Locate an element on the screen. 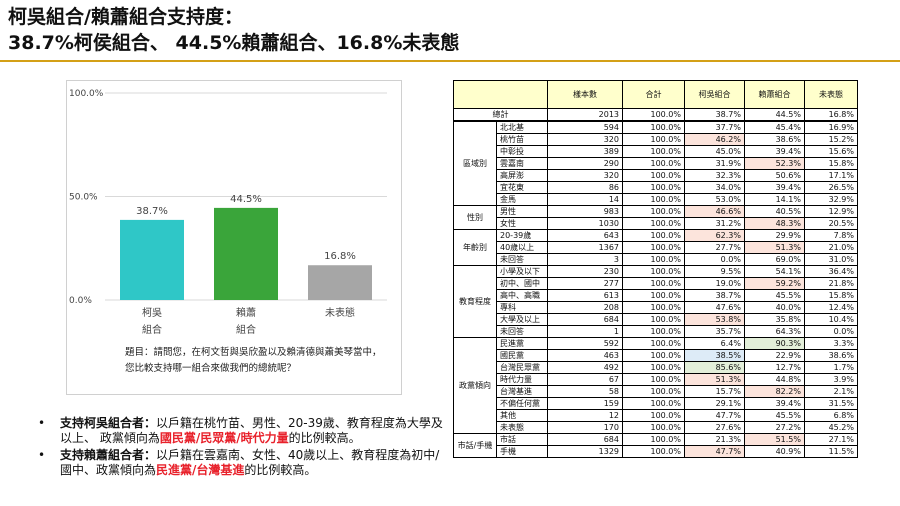  cell-undecided: 12.9% is located at coordinates (831, 211).